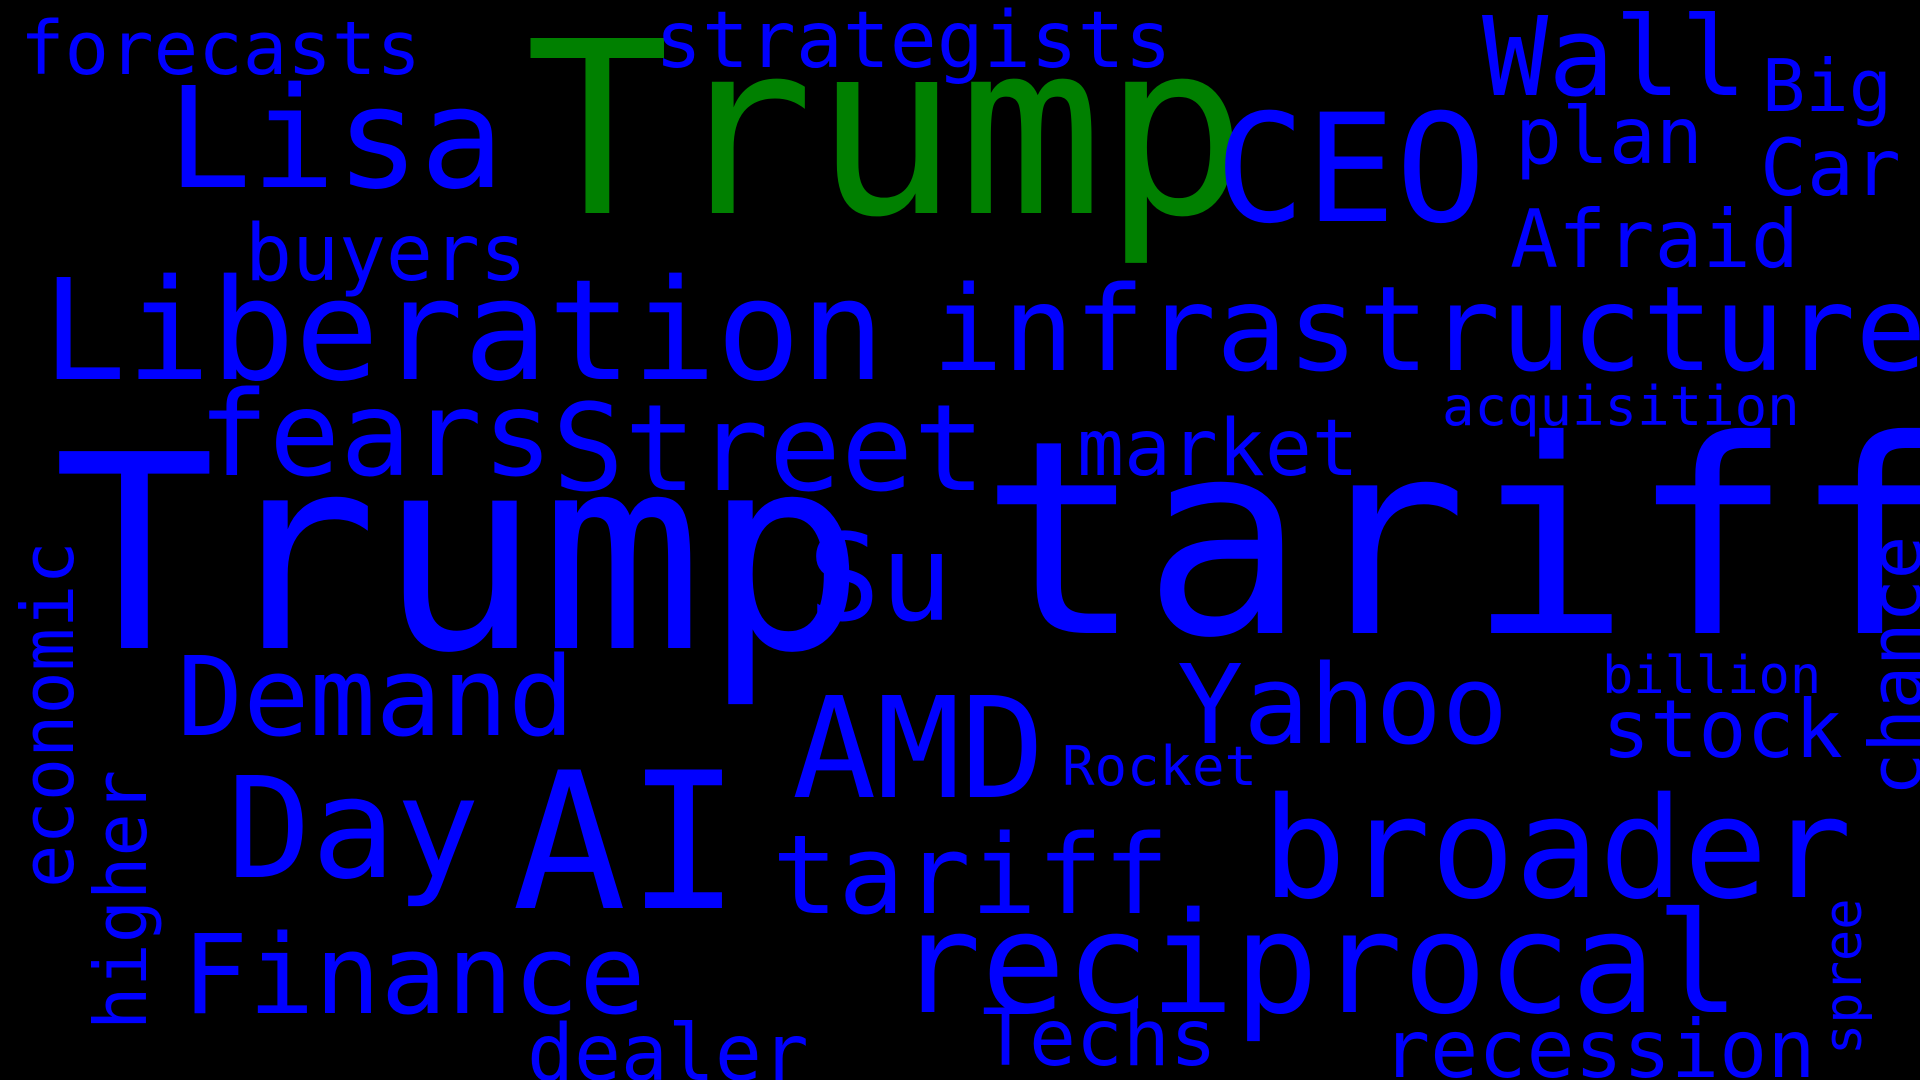 Image resolution: width=1920 pixels, height=1080 pixels. I want to click on word-stock: stock, so click(1722, 729).